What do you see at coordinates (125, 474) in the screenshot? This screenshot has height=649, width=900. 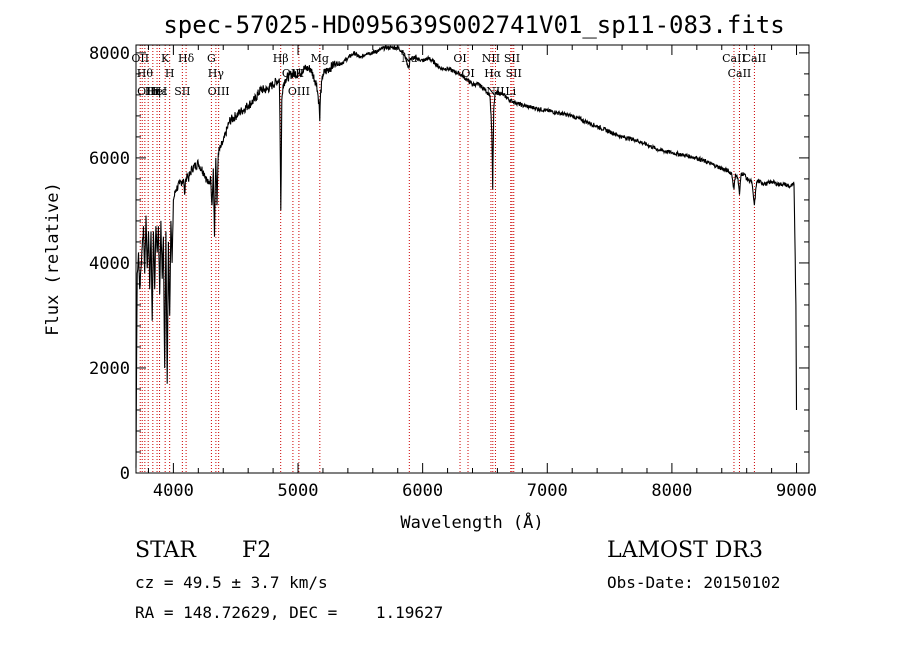 I see `y-tick-label: 0` at bounding box center [125, 474].